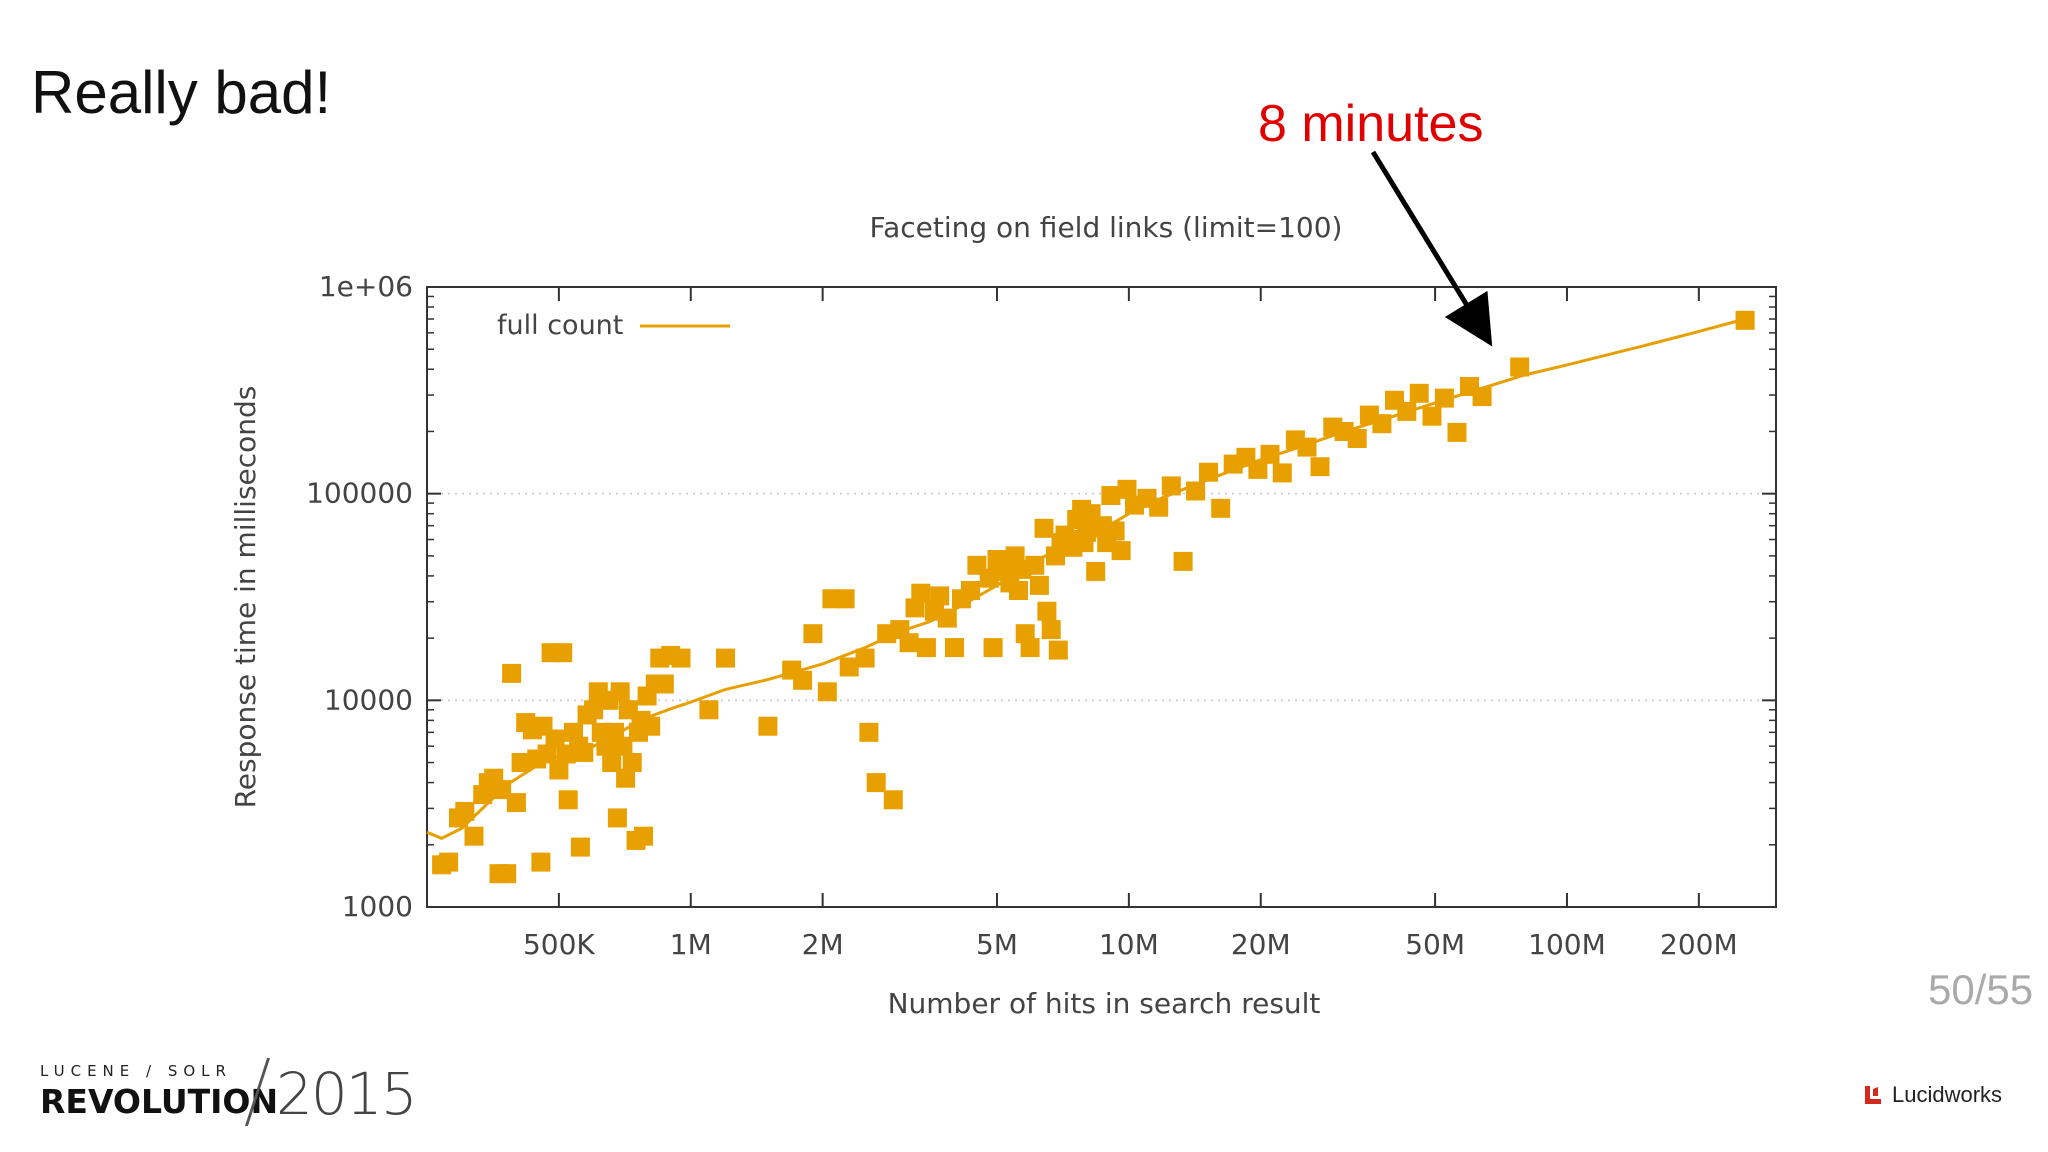  I want to click on legend: full count, so click(613, 325).